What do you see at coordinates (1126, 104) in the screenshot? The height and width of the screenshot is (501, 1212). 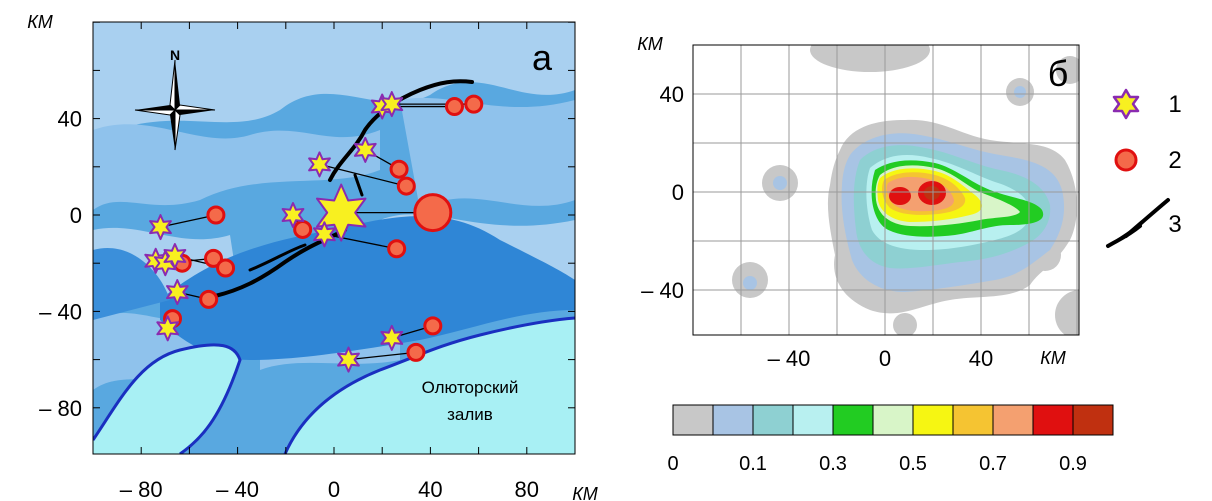 I see `legend-star-icon` at bounding box center [1126, 104].